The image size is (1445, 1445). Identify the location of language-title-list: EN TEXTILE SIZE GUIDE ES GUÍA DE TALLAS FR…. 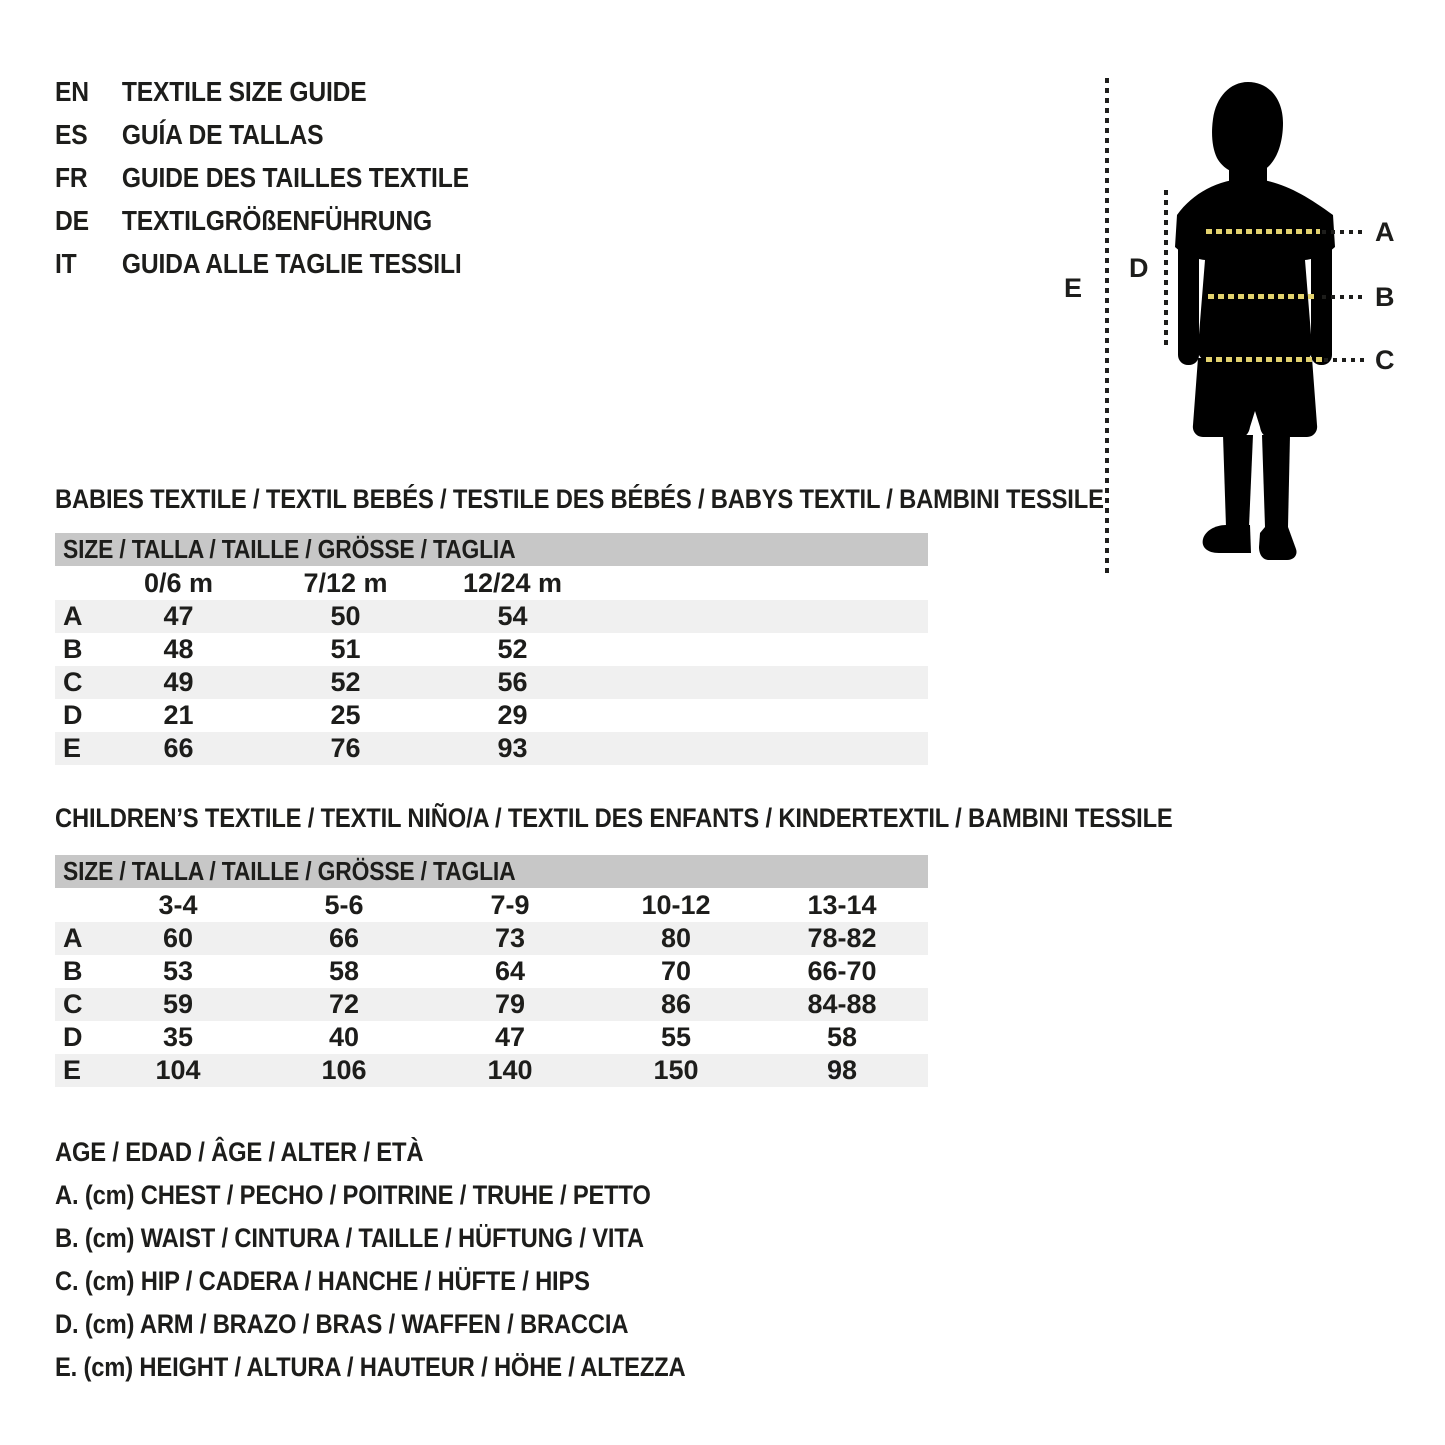
(290, 177).